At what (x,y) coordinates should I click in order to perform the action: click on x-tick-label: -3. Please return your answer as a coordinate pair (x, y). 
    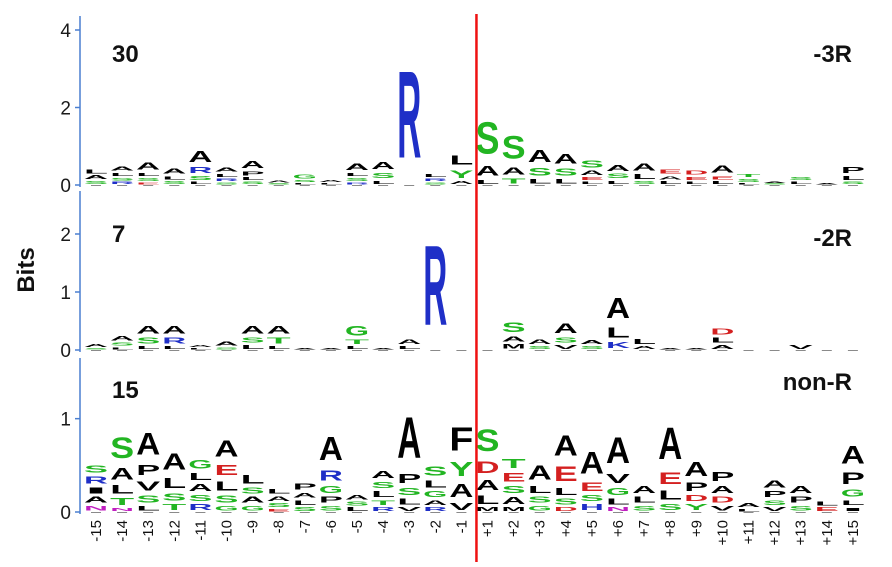
    Looking at the image, I should click on (409, 526).